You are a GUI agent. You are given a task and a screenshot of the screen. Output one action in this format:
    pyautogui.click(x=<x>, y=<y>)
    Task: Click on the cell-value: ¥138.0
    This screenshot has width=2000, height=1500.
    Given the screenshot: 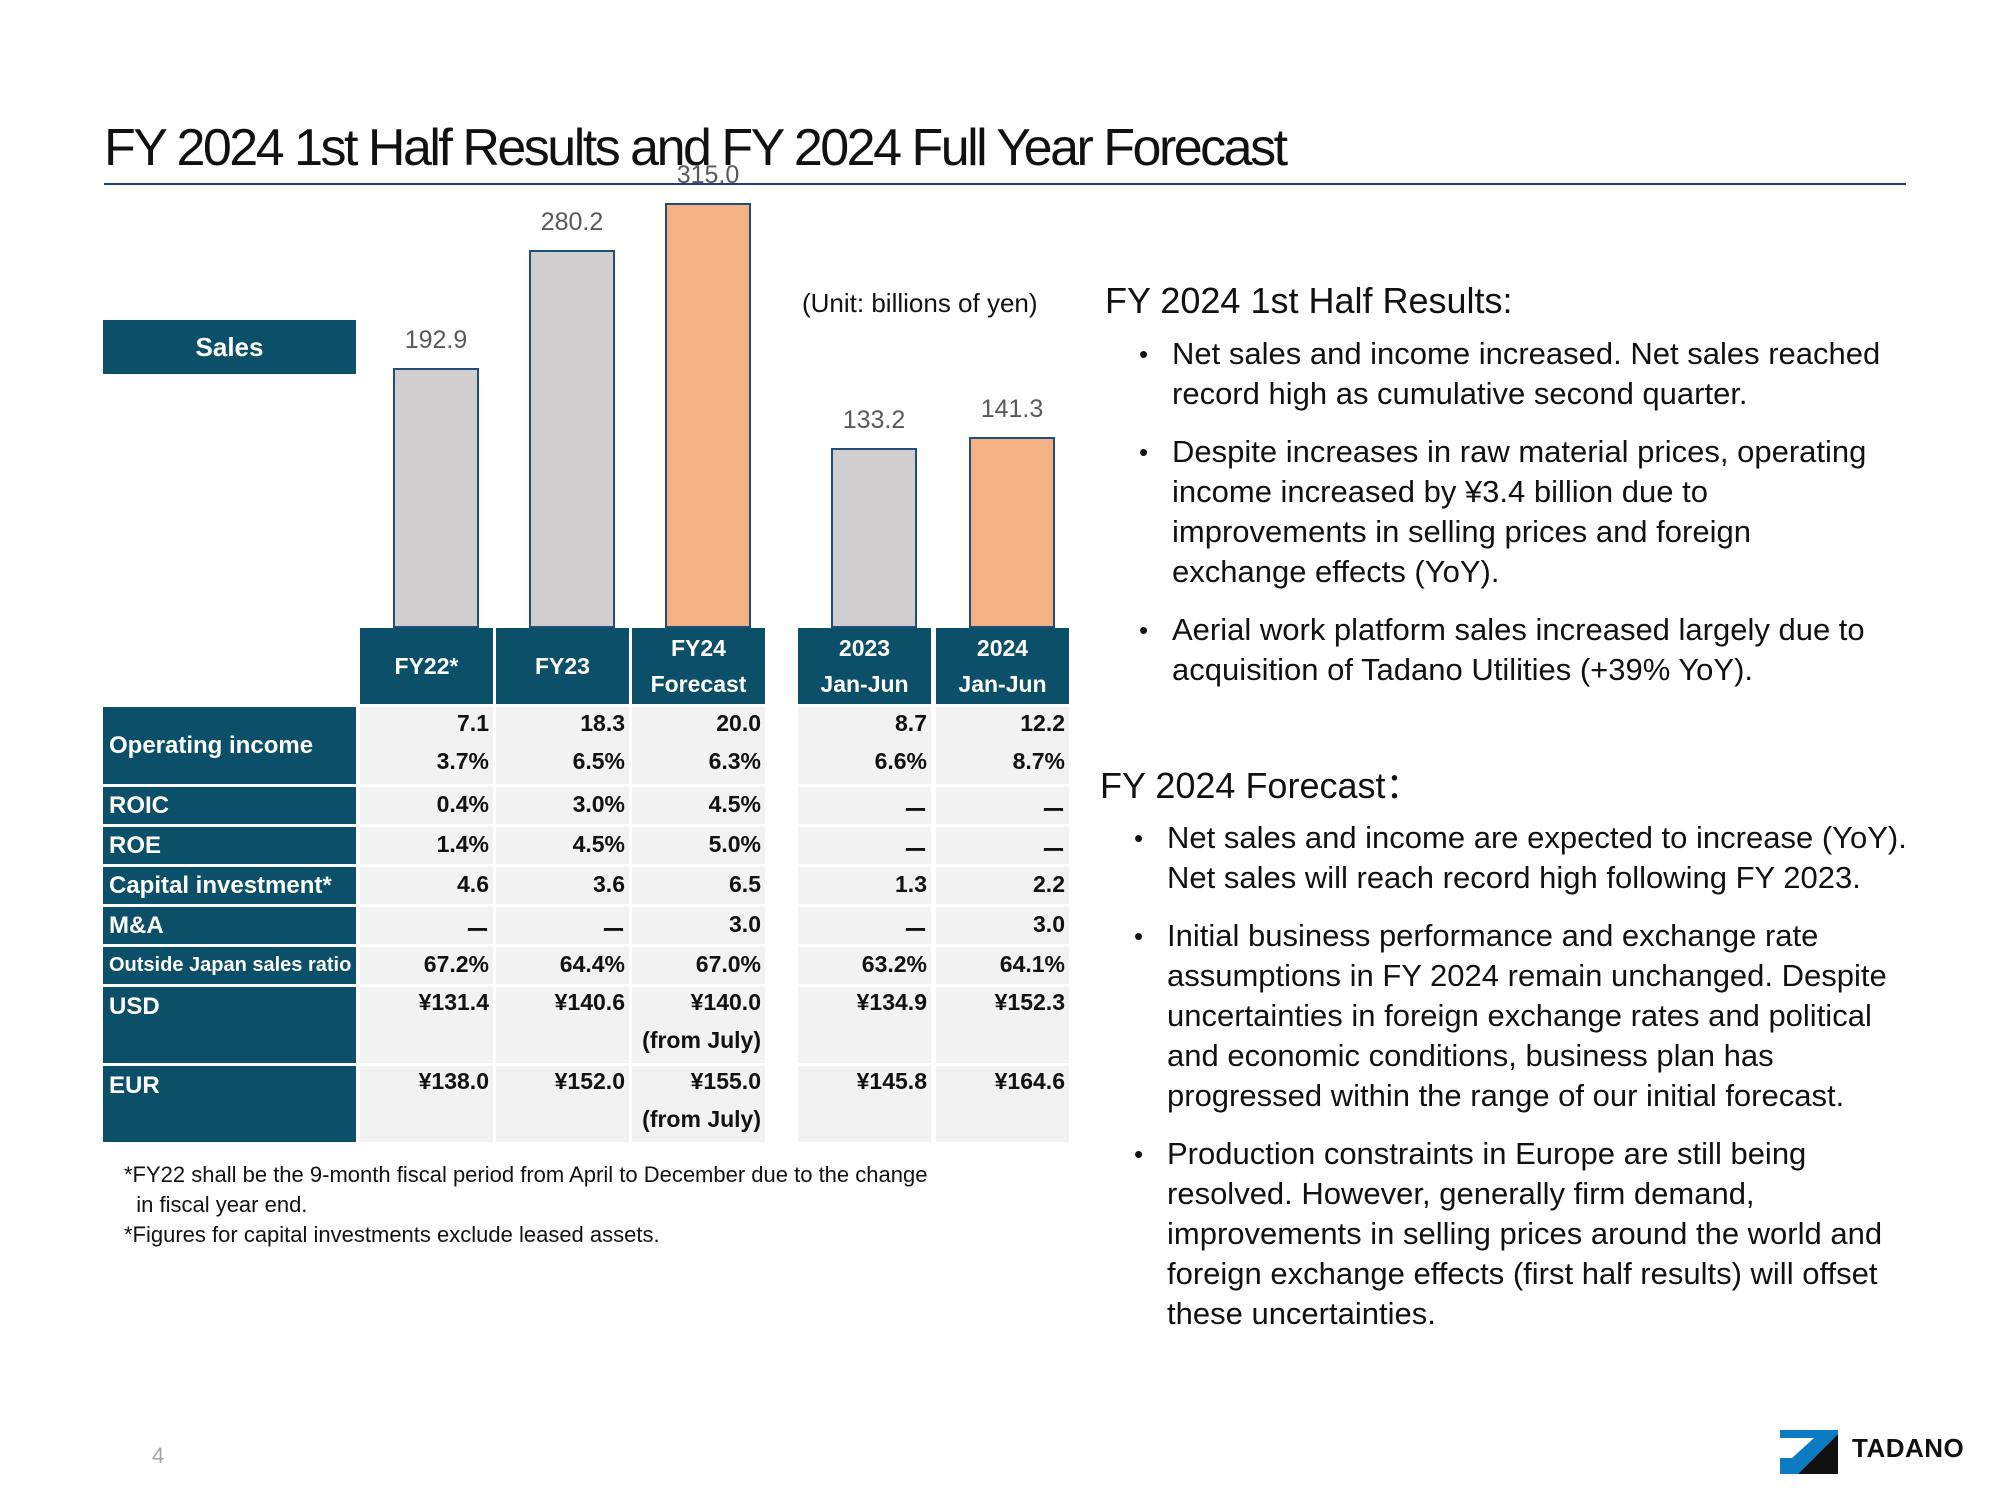 What is the action you would take?
    pyautogui.click(x=453, y=1081)
    